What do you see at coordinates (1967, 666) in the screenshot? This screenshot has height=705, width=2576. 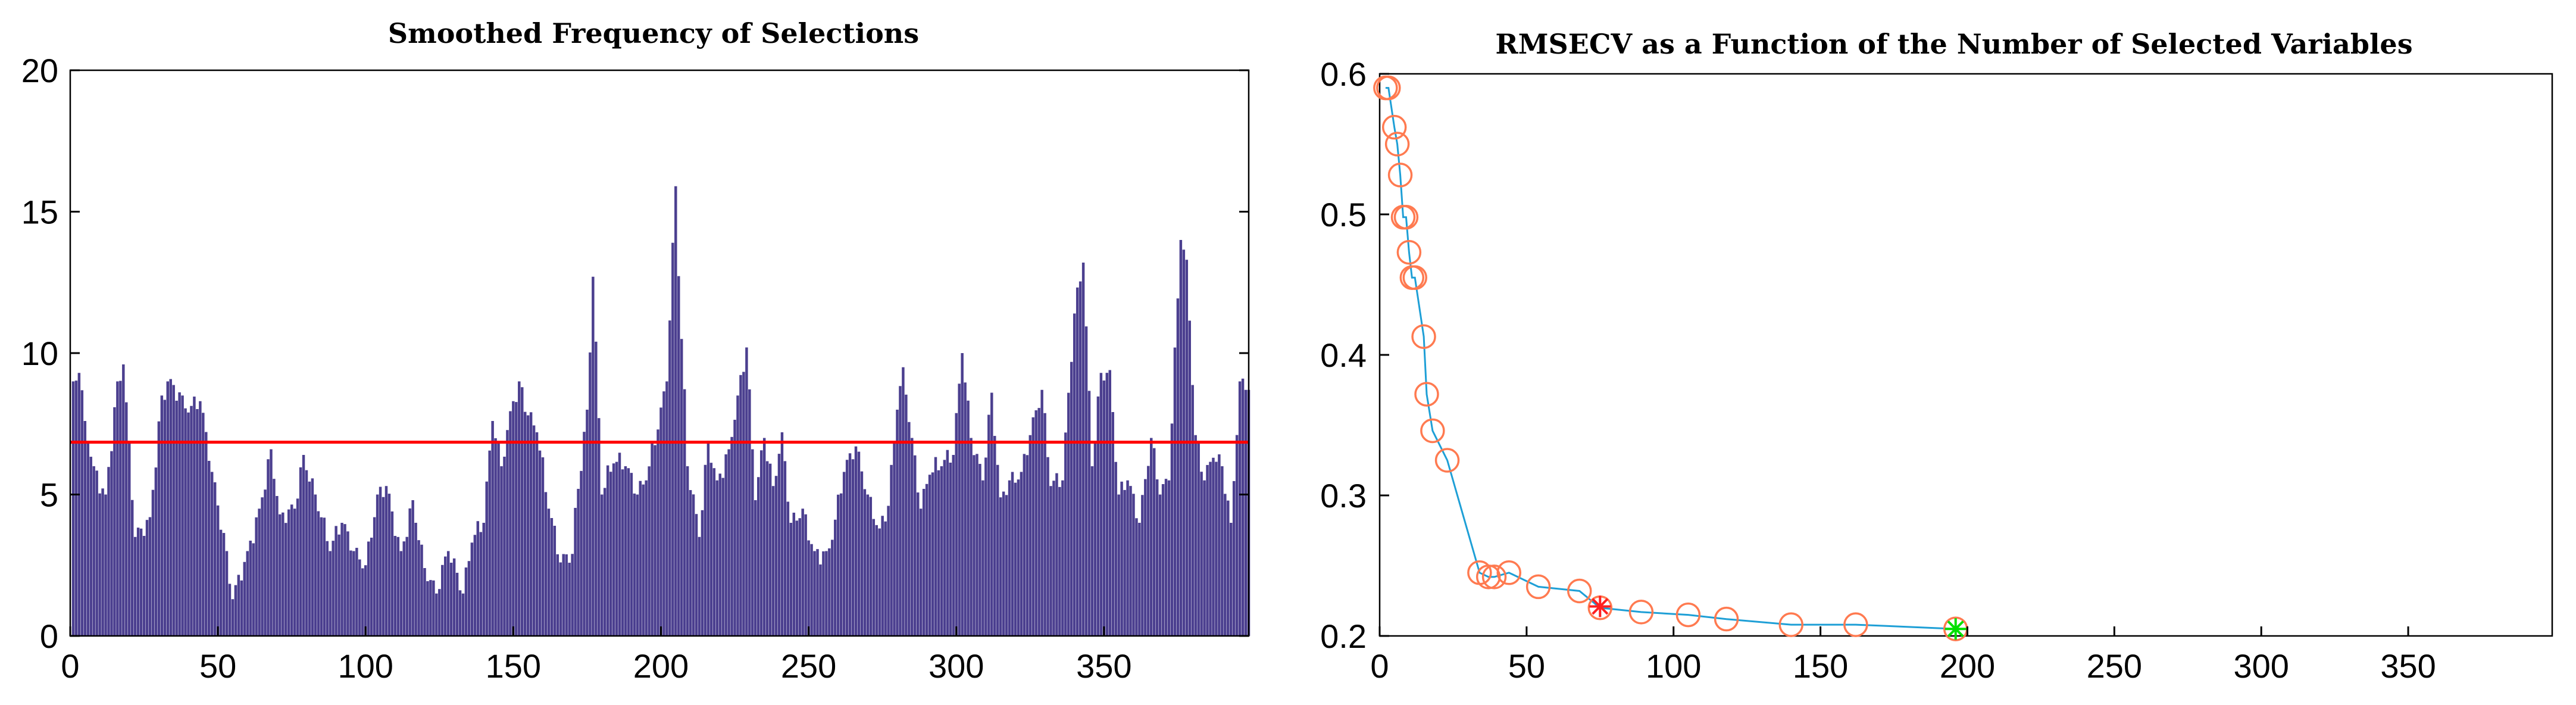 I see `x-tick-label: 200` at bounding box center [1967, 666].